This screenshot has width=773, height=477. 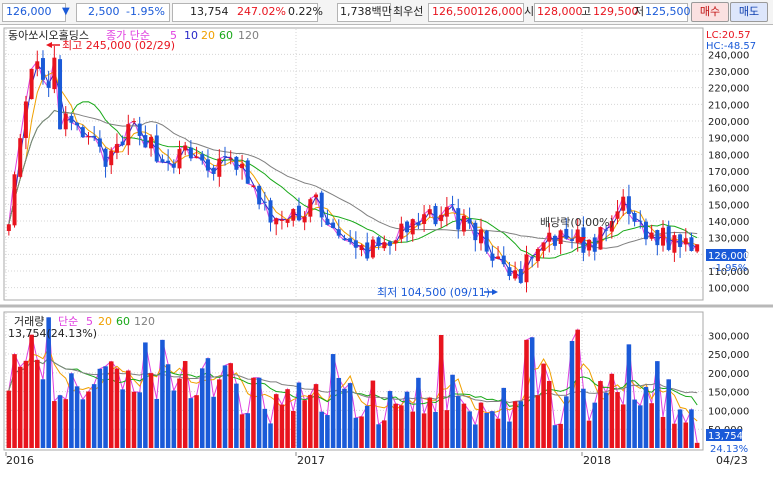 I want to click on dividend-marker: 배당락(0.00%), so click(x=577, y=222).